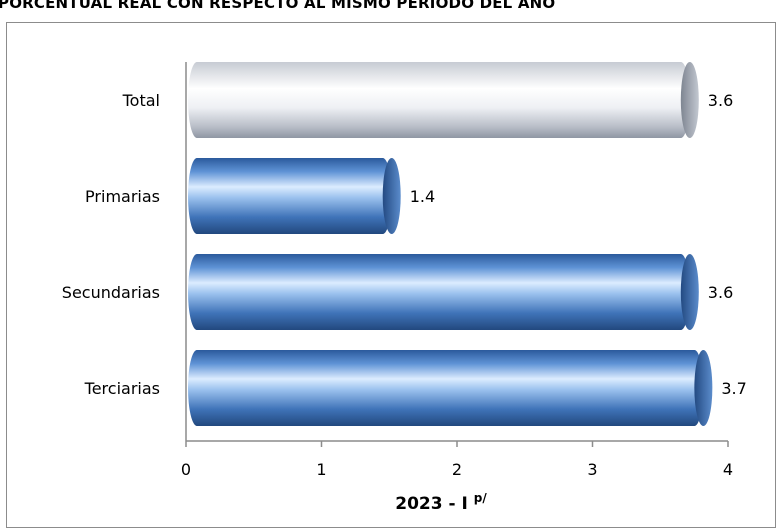  What do you see at coordinates (122, 196) in the screenshot?
I see `category-label: Primarias` at bounding box center [122, 196].